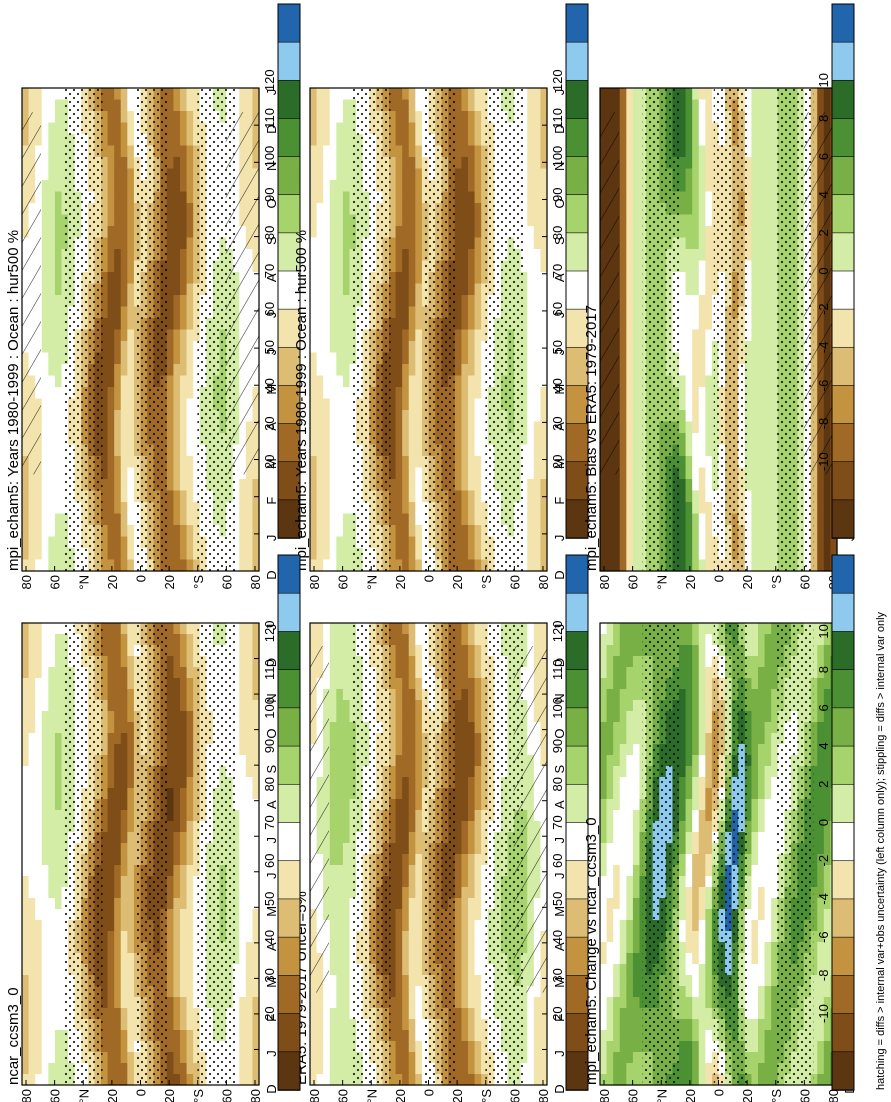  Describe the element at coordinates (169, 582) in the screenshot. I see `lat-tick-label: 20` at that location.